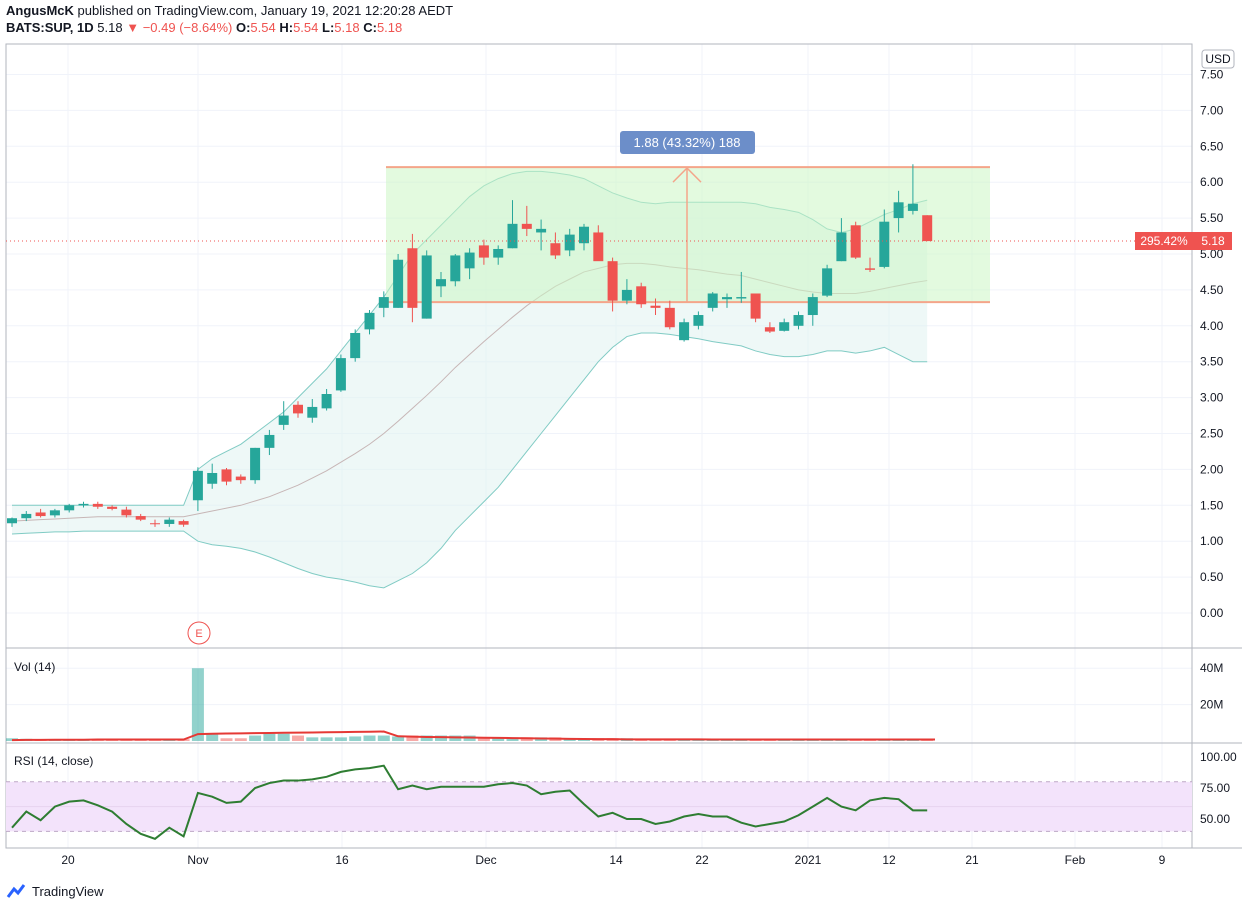  What do you see at coordinates (328, 27) in the screenshot?
I see `low-label: L:` at bounding box center [328, 27].